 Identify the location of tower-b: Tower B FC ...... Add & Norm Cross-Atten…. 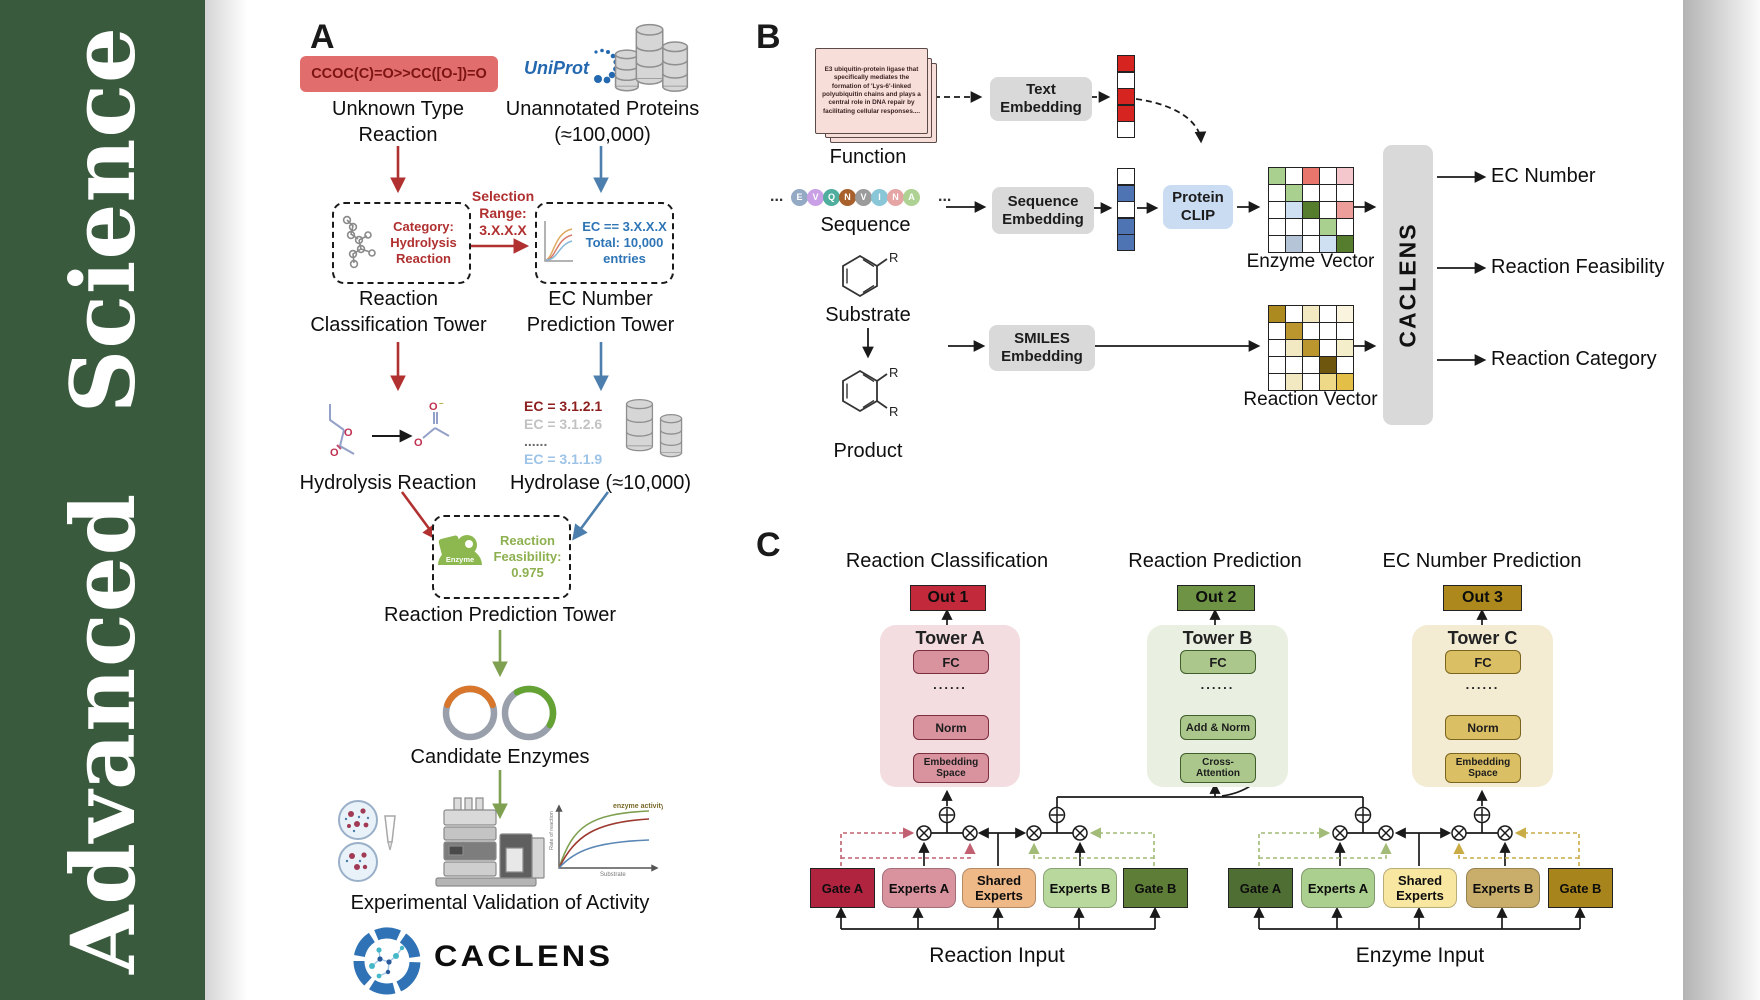
(1217, 706).